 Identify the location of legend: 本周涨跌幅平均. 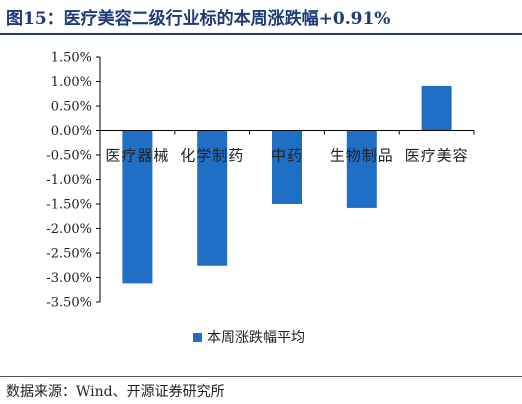
(249, 338).